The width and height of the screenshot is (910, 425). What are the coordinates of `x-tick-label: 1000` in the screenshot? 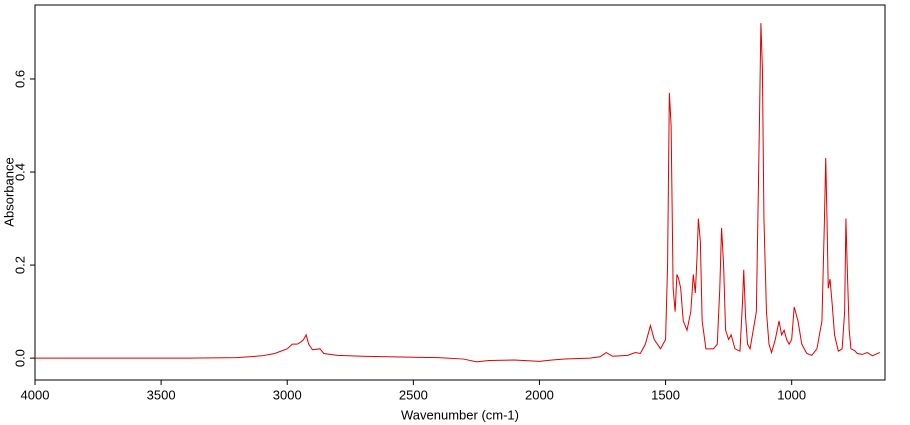 It's located at (791, 394).